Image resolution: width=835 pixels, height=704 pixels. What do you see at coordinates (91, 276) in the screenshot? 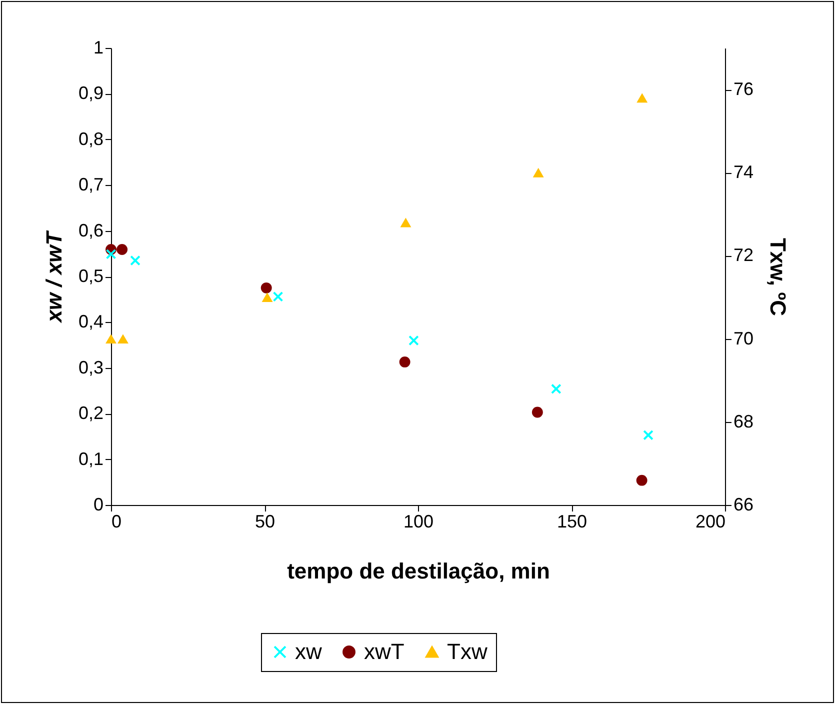
I see `y-tick-label: 0,5` at bounding box center [91, 276].